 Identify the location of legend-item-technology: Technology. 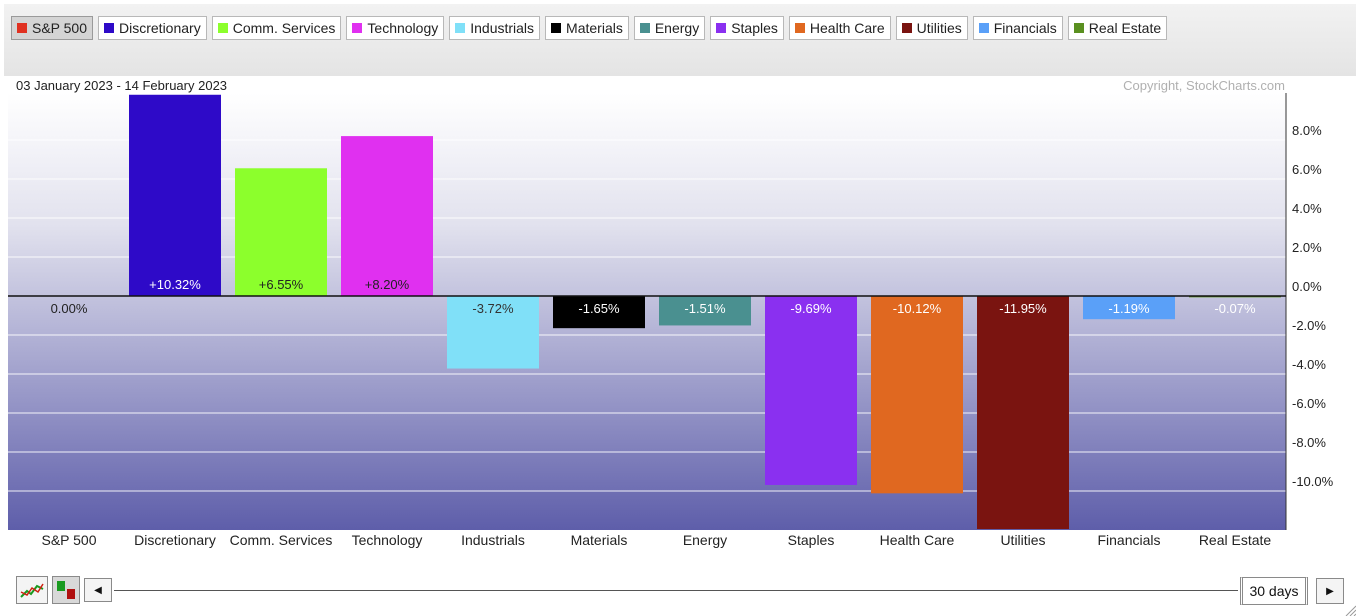
(395, 28).